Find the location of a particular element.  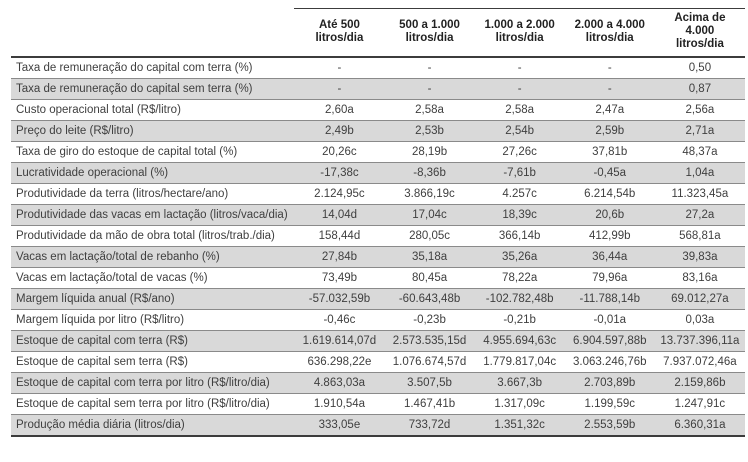

column-header-2000-4000: 2.000 a 4.000 litros/dia is located at coordinates (609, 33).